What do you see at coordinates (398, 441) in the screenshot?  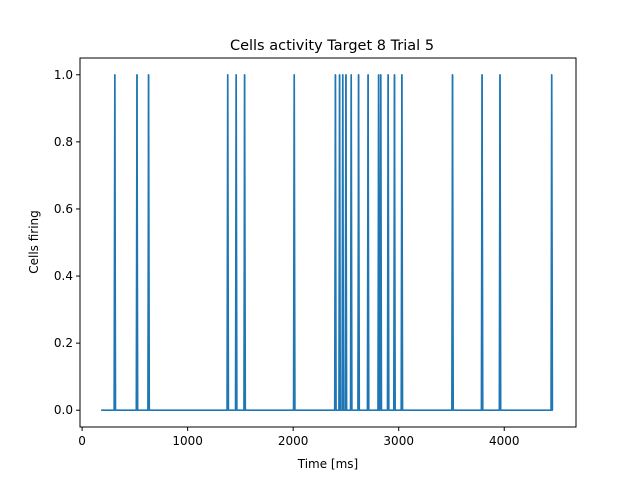 I see `x-tick-label: 3000` at bounding box center [398, 441].